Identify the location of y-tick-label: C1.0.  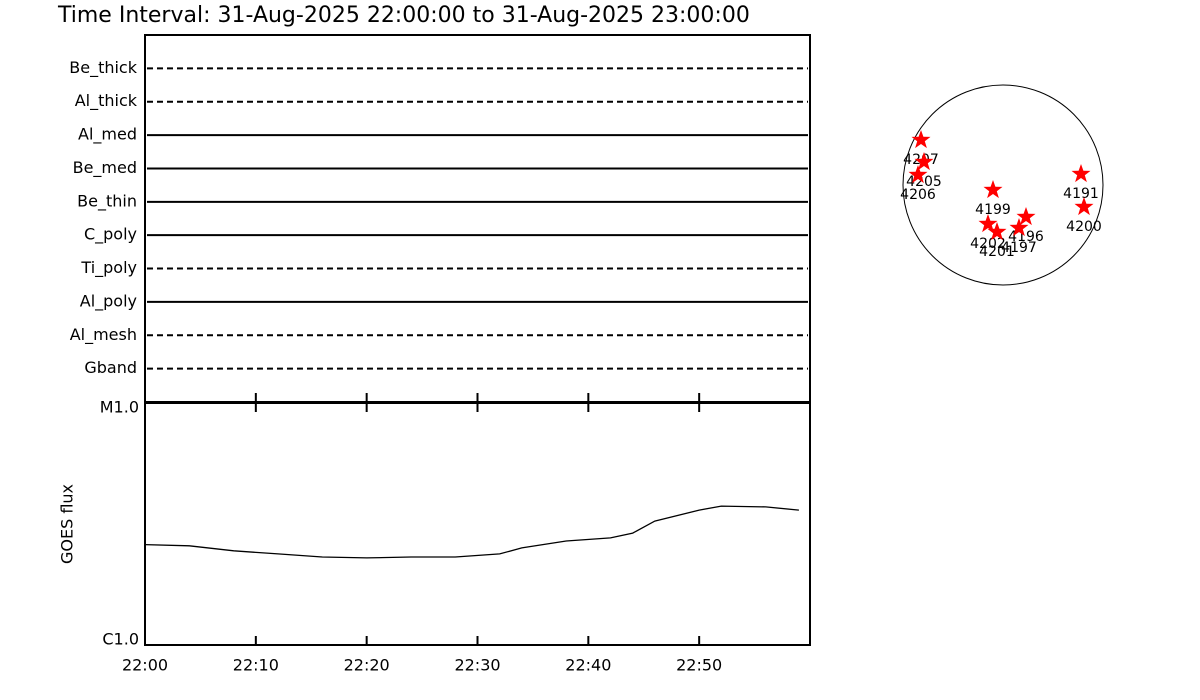
(120, 639).